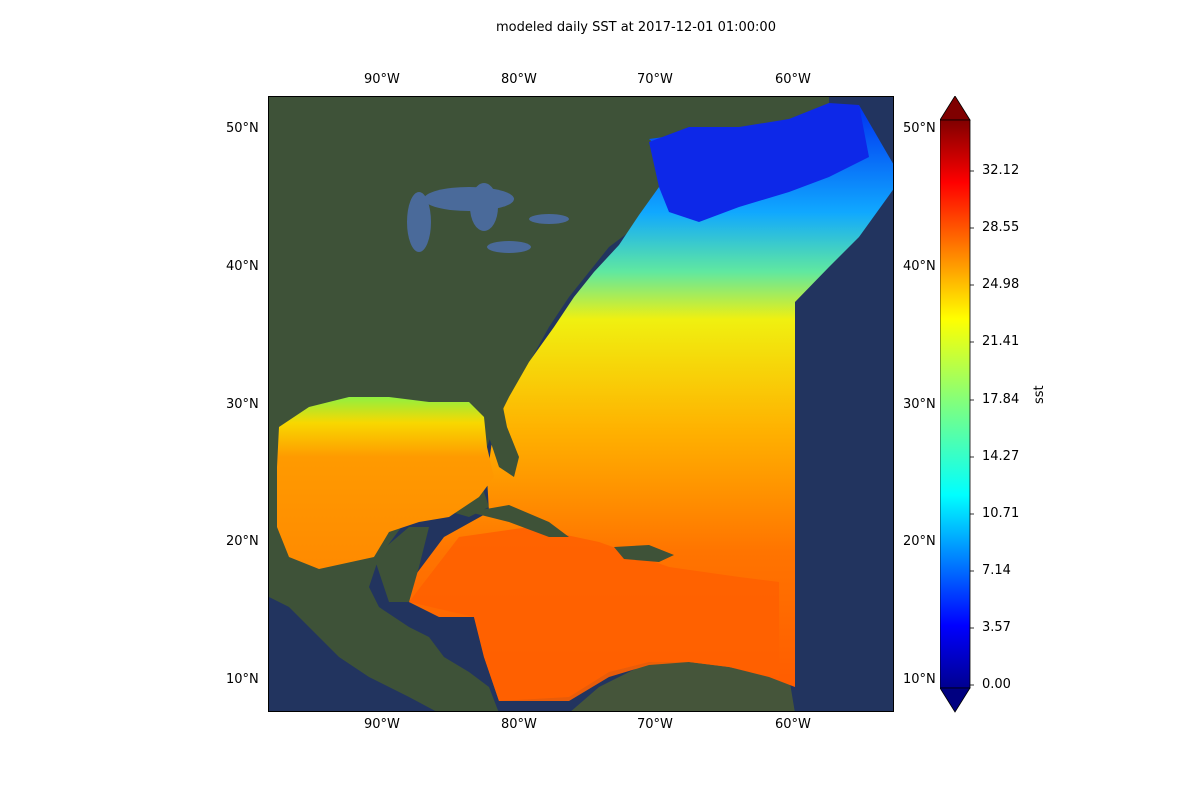 The height and width of the screenshot is (800, 1200). Describe the element at coordinates (242, 266) in the screenshot. I see `lat-tick-left-40n: 40°N` at that location.